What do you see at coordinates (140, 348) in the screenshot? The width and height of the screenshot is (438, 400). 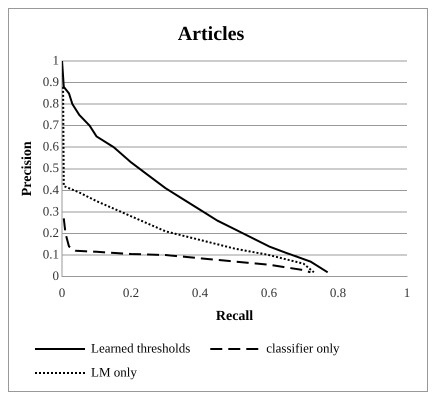 I see `legend-label: Learned thresholds` at bounding box center [140, 348].